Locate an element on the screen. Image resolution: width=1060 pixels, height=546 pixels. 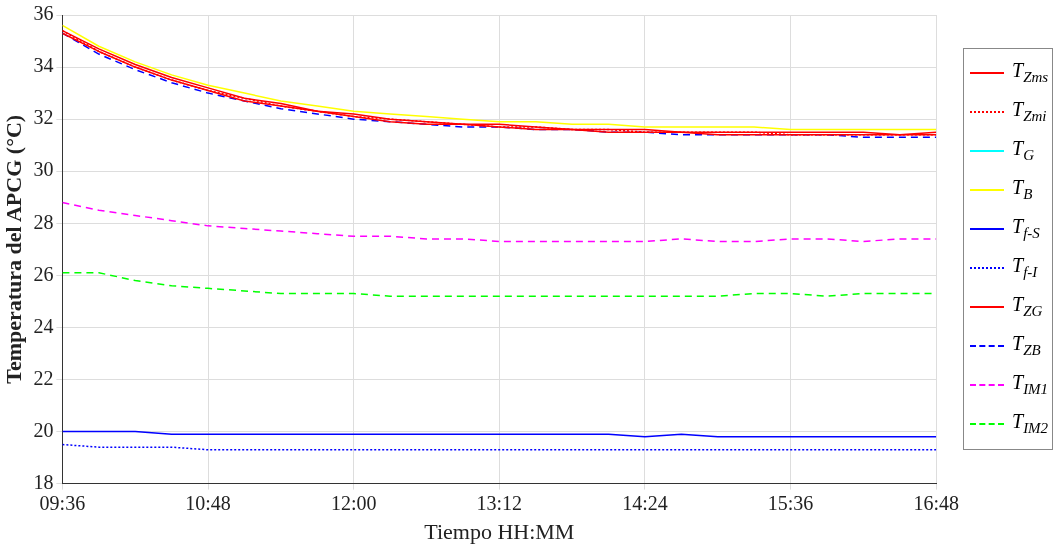
y-tick-label: 28 is located at coordinates (43, 221).